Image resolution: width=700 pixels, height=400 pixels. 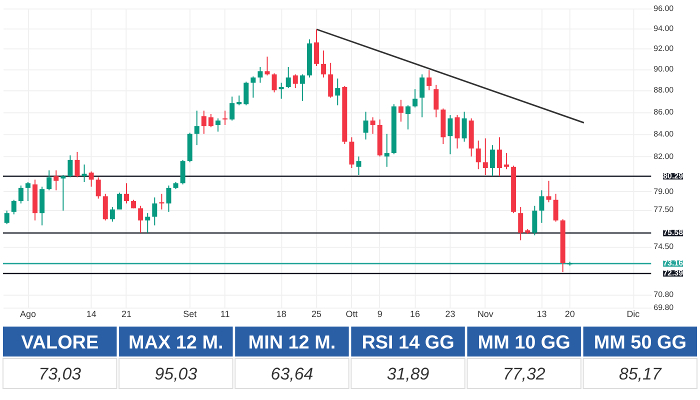 What do you see at coordinates (176, 374) in the screenshot?
I see `text: 95,03` at bounding box center [176, 374].